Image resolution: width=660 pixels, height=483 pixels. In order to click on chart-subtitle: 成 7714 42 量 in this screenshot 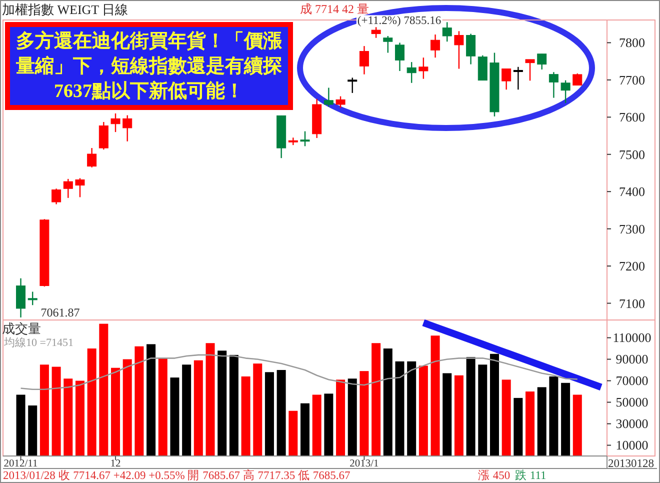, I will do `click(334, 9)`.